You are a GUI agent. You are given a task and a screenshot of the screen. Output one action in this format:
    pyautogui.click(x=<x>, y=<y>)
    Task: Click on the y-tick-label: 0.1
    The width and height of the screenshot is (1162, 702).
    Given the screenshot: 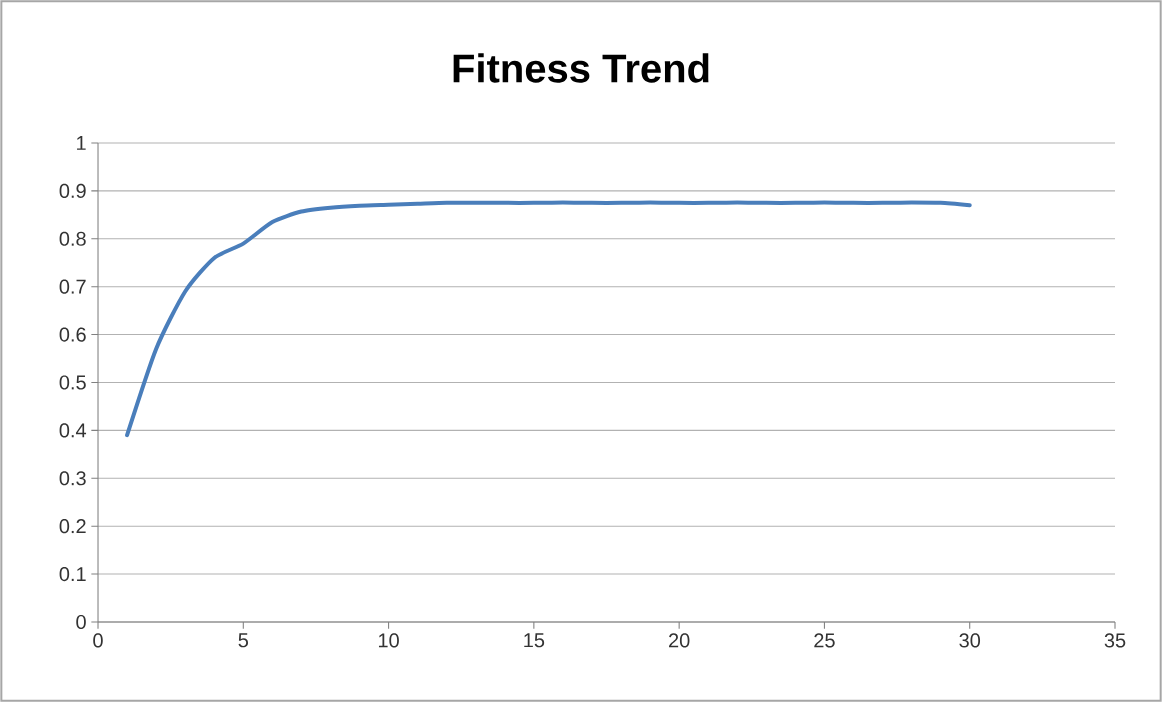 What is the action you would take?
    pyautogui.click(x=72, y=574)
    